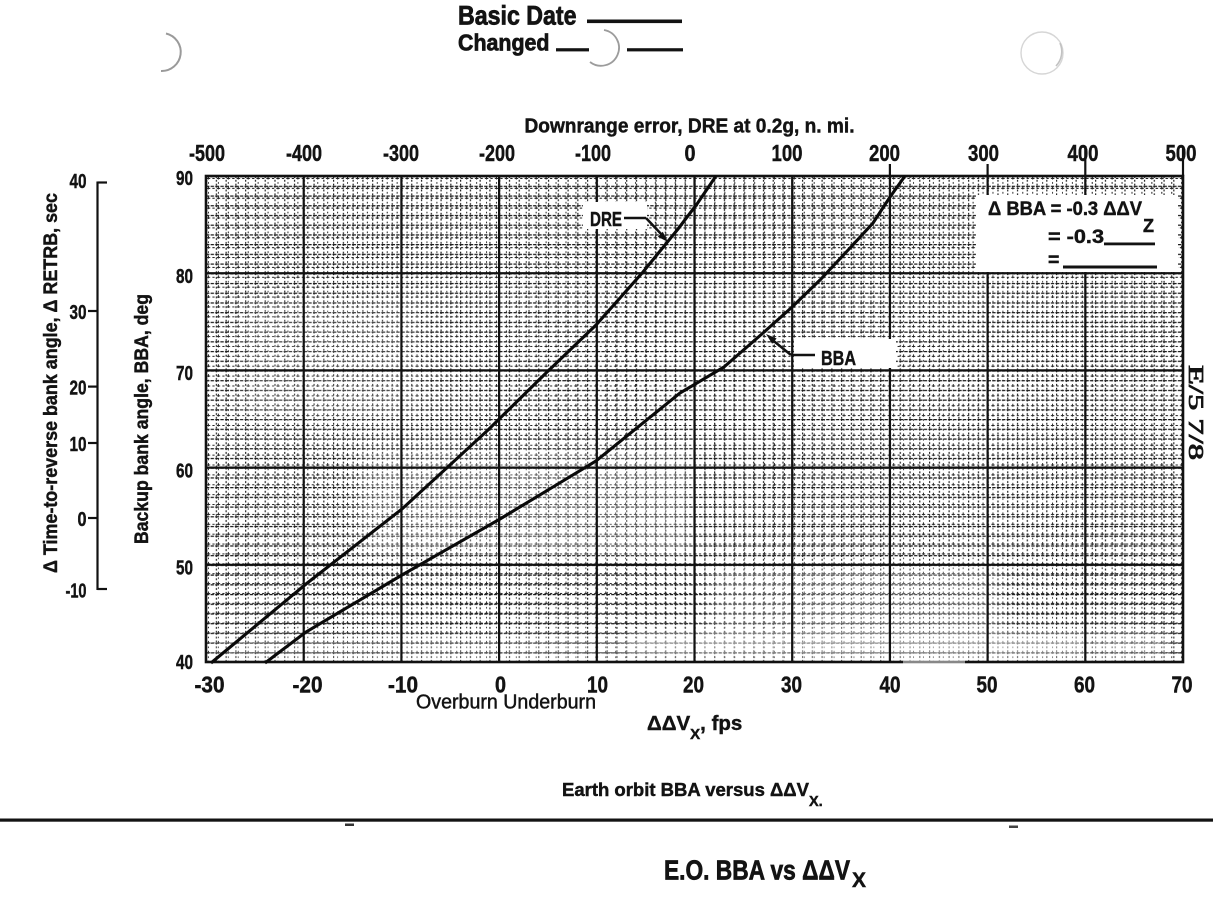 This screenshot has width=1215, height=899. Describe the element at coordinates (1196, 412) in the screenshot. I see `svg-text: E/5 7/8` at that location.